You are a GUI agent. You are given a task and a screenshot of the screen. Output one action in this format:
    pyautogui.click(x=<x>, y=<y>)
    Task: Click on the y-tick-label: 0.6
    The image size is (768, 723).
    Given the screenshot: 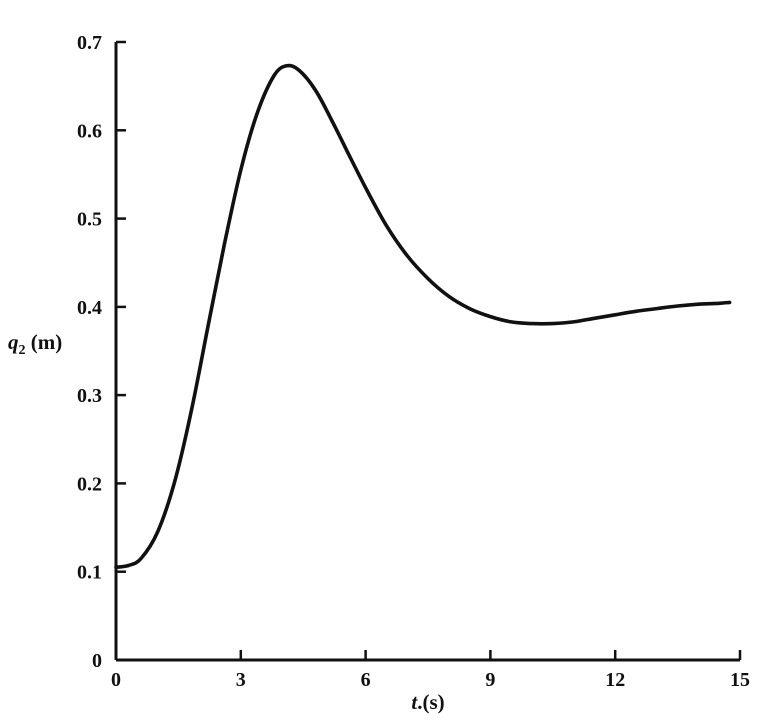 What is the action you would take?
    pyautogui.click(x=89, y=131)
    